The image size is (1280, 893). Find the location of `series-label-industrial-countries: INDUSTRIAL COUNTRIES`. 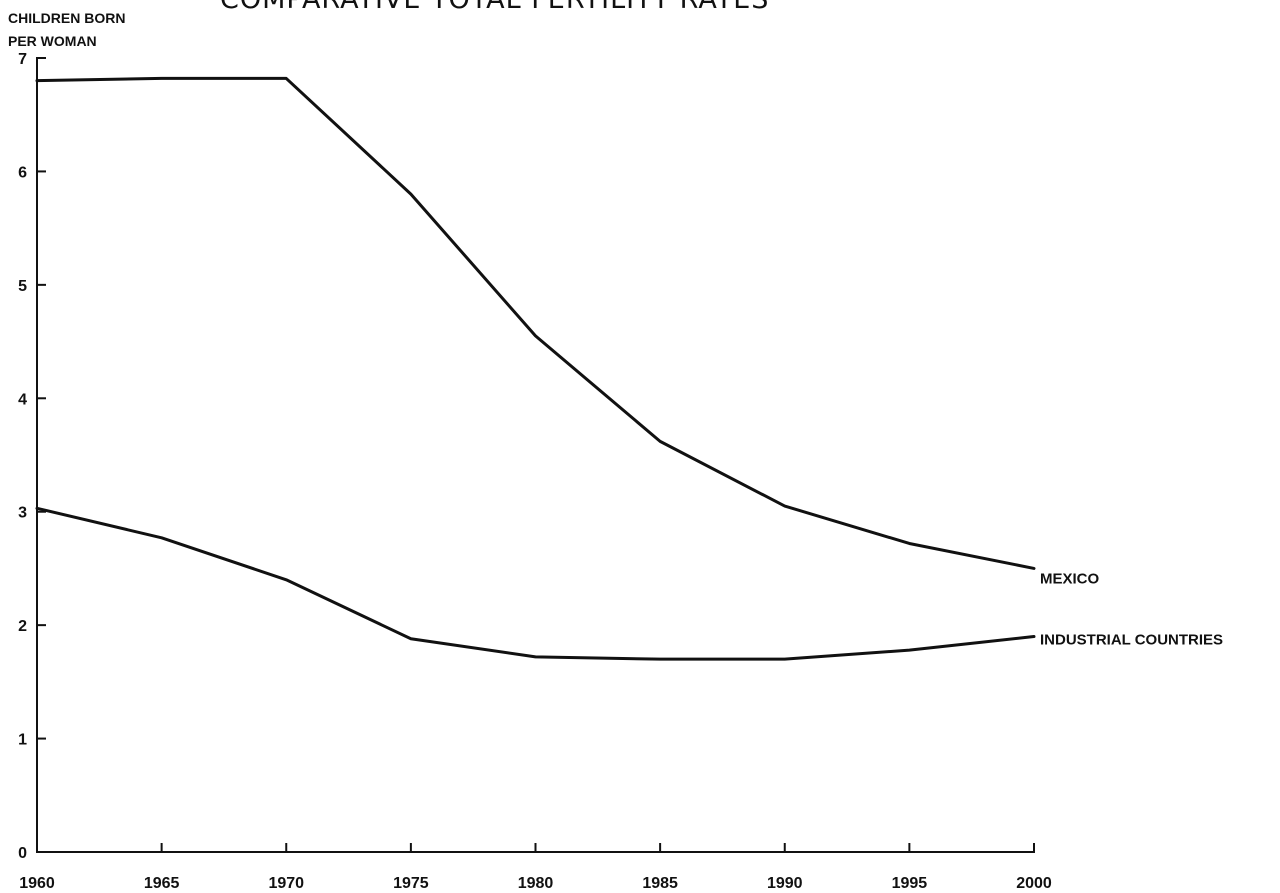

series-label-industrial-countries: INDUSTRIAL COUNTRIES is located at coordinates (1131, 639).